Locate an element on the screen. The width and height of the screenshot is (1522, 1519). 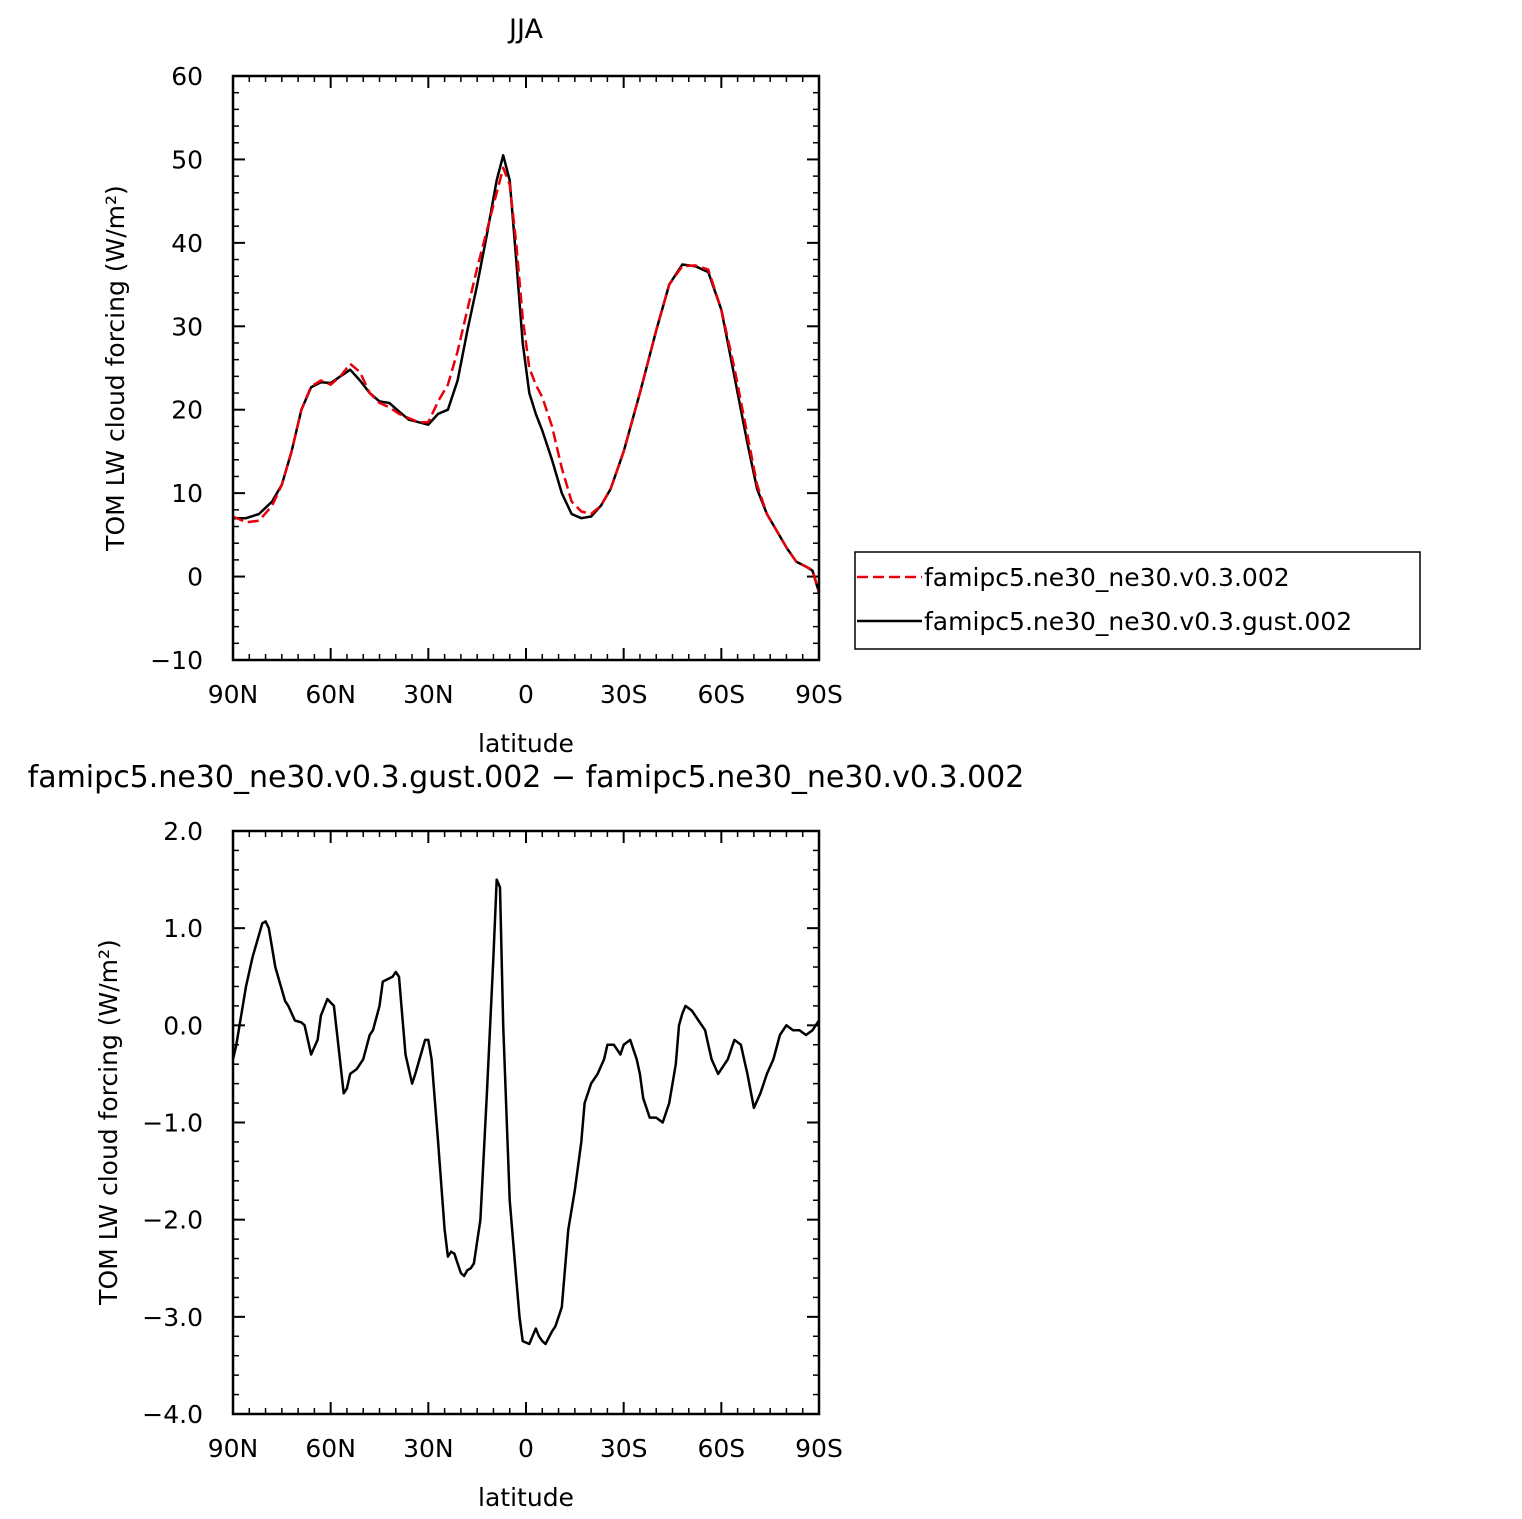
top-y-tick-label: 20 is located at coordinates (187, 410).